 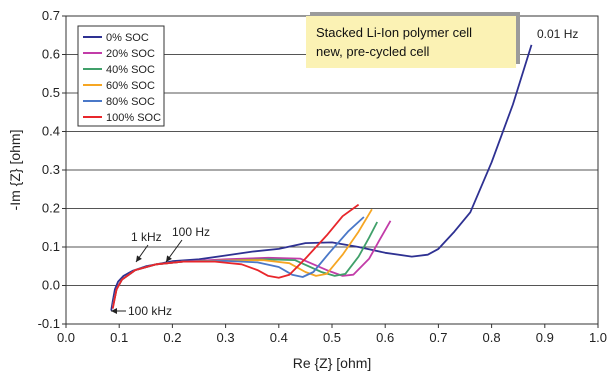 I want to click on x-tick-label: 0.3, so click(x=226, y=337).